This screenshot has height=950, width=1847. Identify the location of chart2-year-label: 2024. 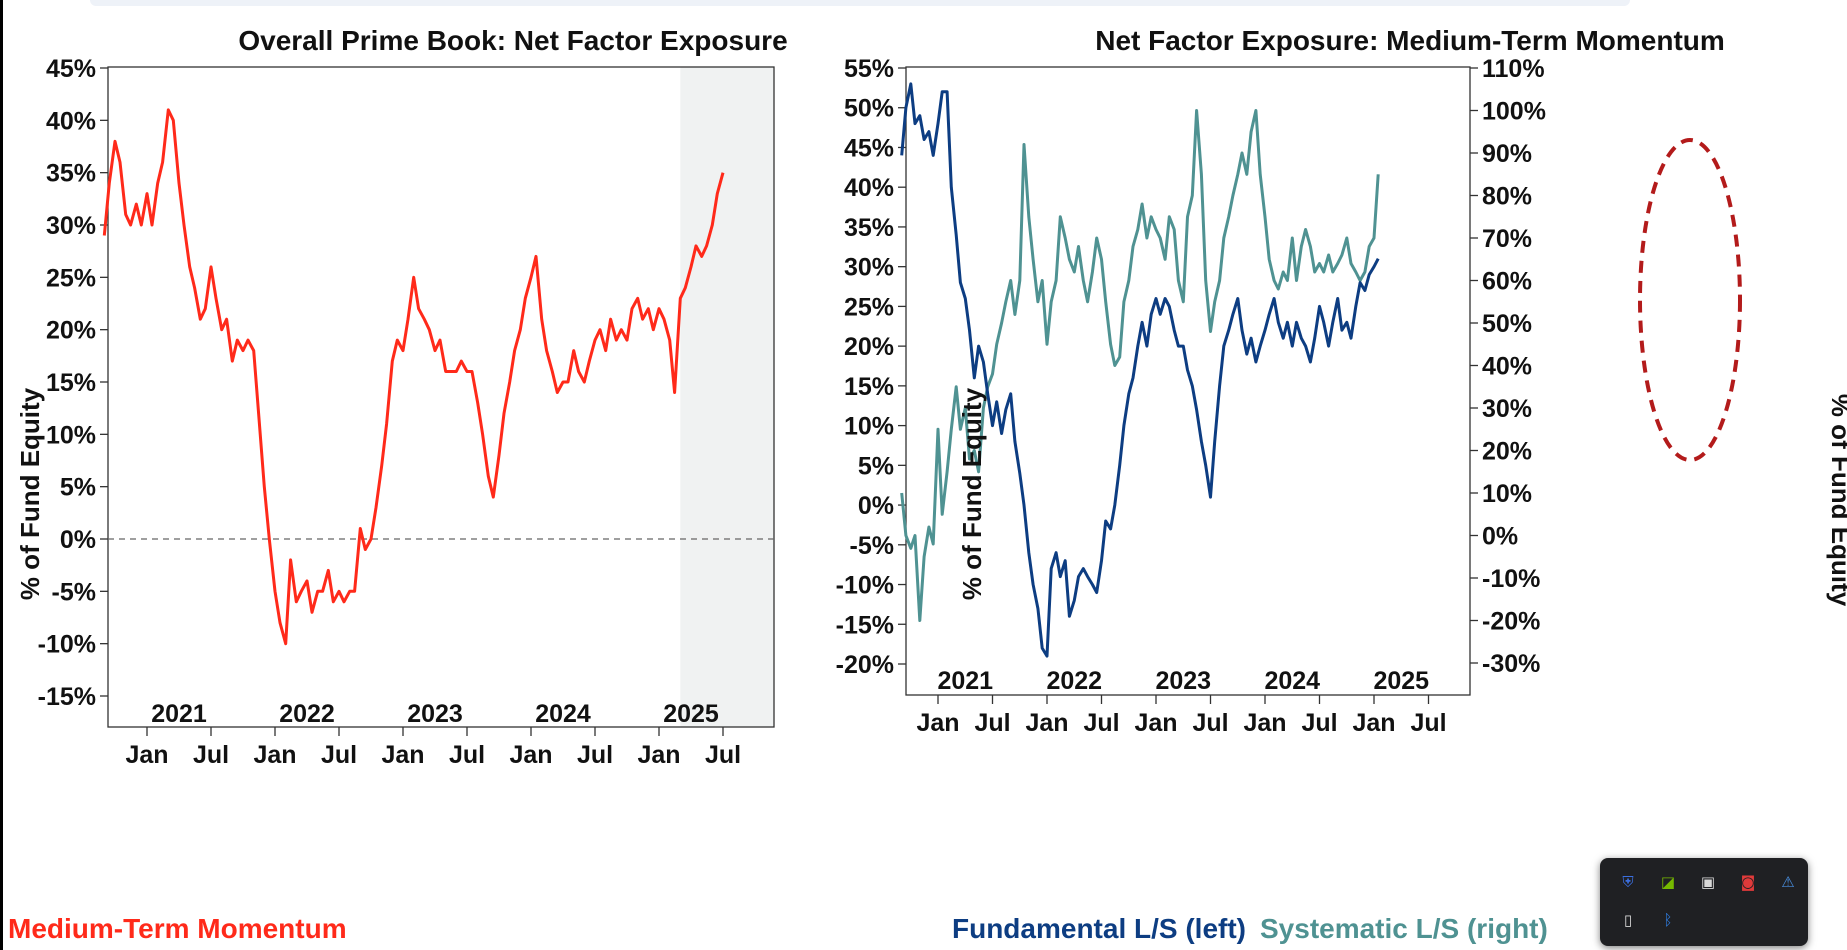
(1292, 681).